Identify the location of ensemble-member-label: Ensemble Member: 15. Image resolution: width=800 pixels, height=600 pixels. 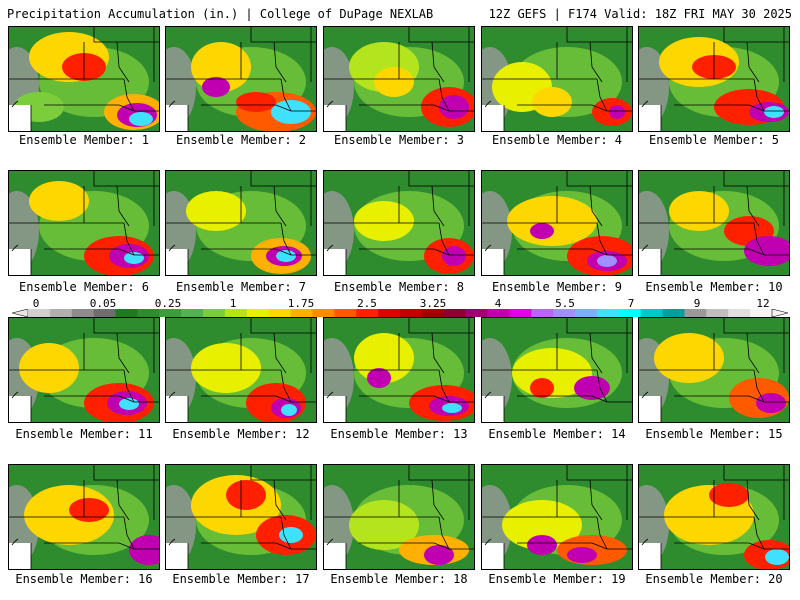
(714, 434).